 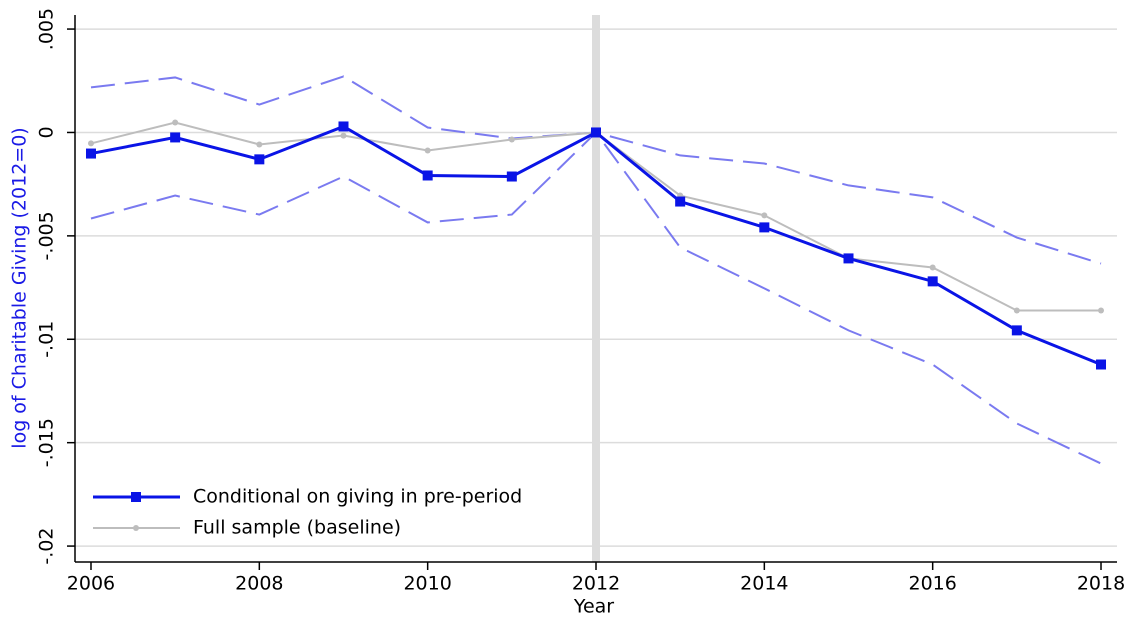 I want to click on x-tick-label: 2014, so click(x=764, y=584).